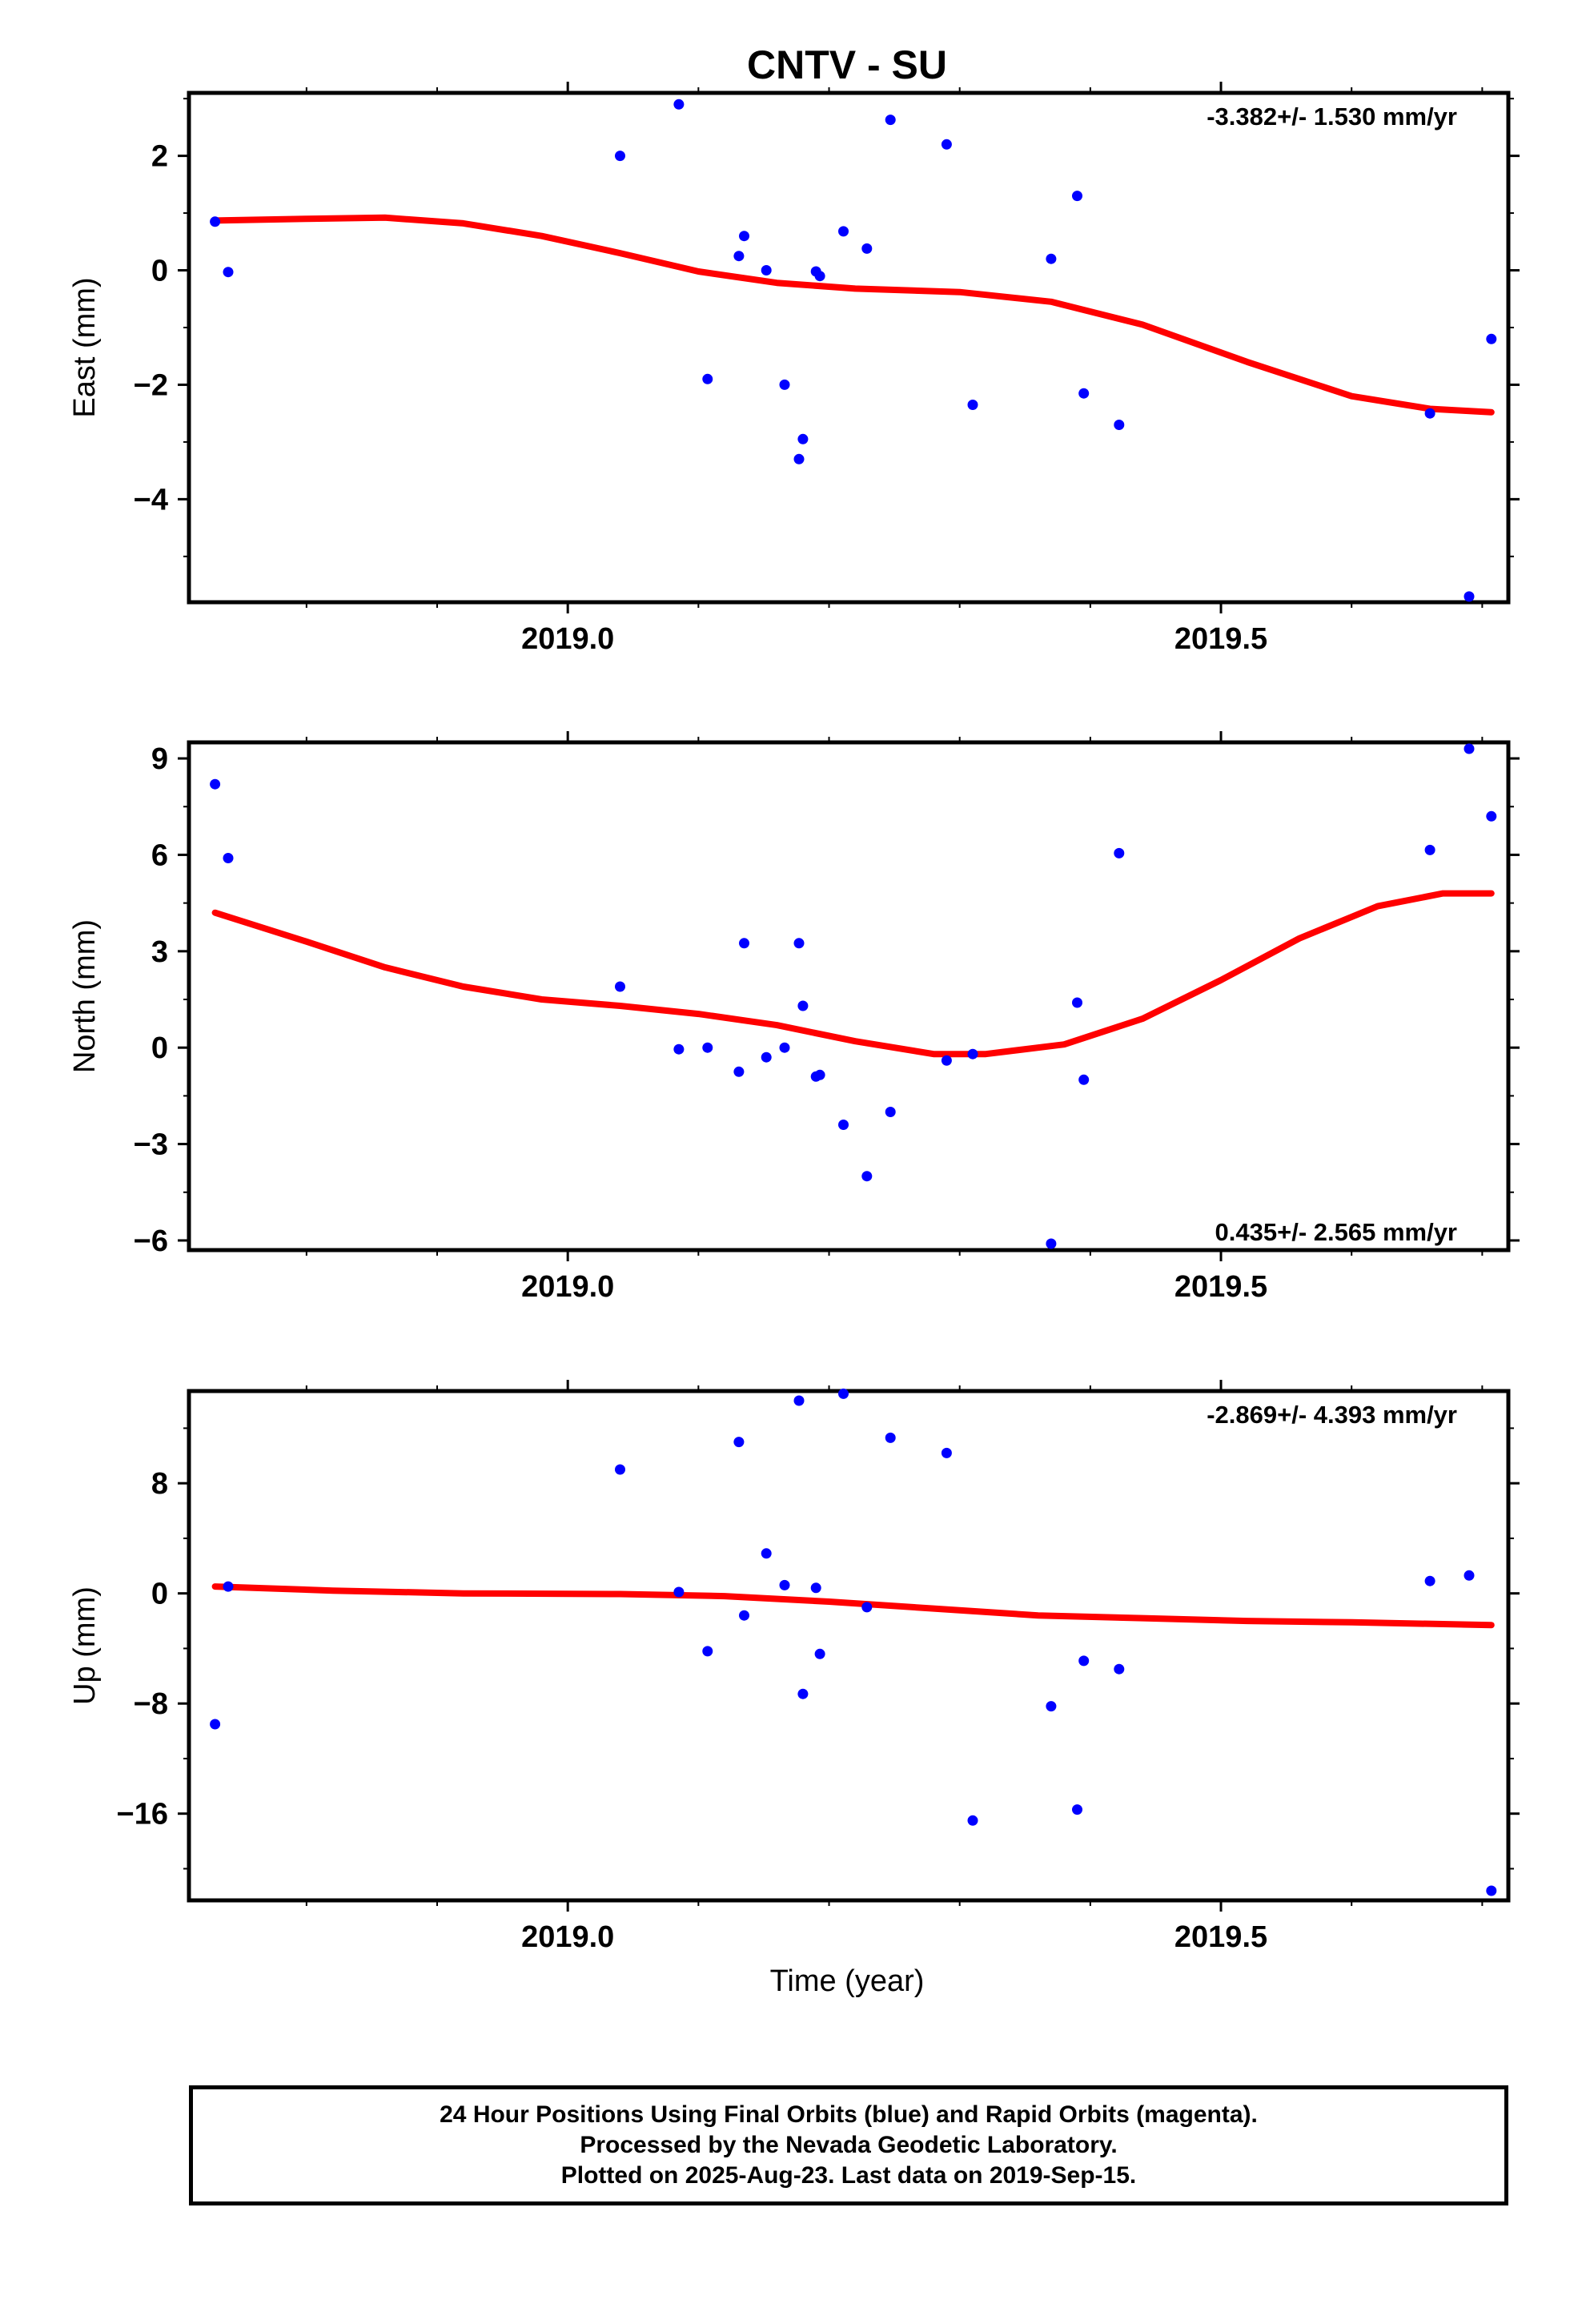  Describe the element at coordinates (159, 271) in the screenshot. I see `east-y-tick-label: 0` at that location.